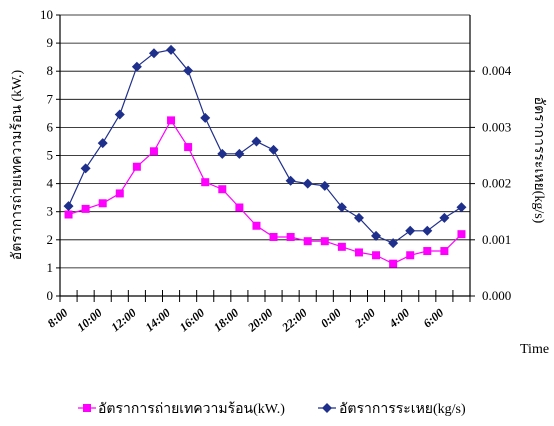 The width and height of the screenshot is (554, 426). What do you see at coordinates (50, 211) in the screenshot?
I see `y-left-tick-label: 3` at bounding box center [50, 211].